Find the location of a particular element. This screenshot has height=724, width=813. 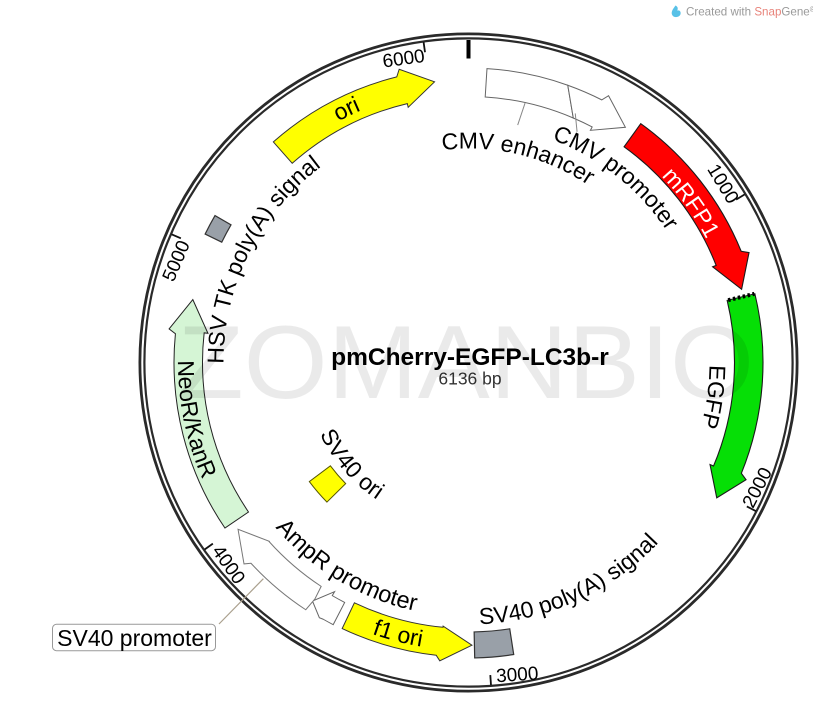

svg-text: pmCherry-EGFP-LC3b-r is located at coordinates (470, 357).